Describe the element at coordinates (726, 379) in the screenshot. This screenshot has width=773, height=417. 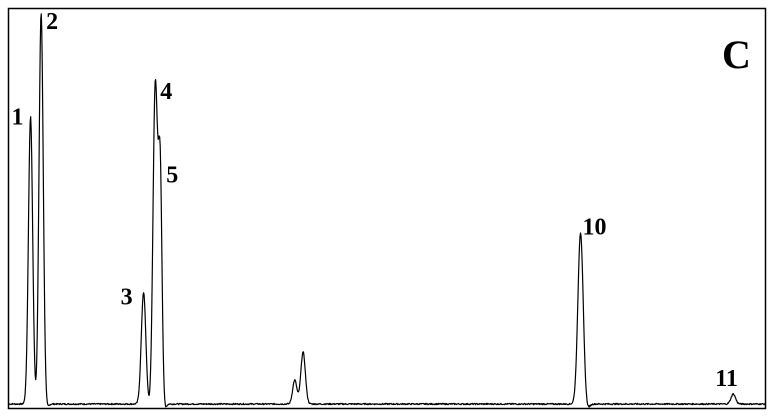
I see `peak-label-11: 11` at that location.